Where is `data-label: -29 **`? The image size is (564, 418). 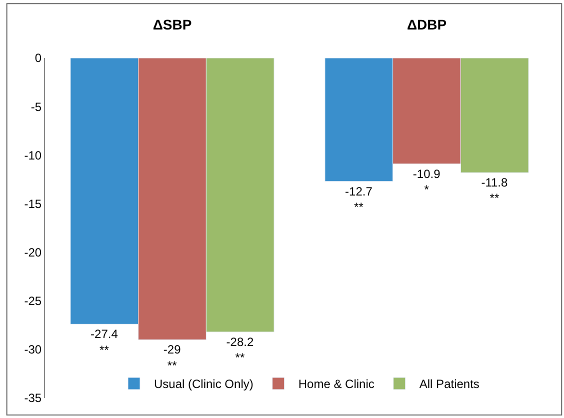
data-label: -29 ** is located at coordinates (172, 357).